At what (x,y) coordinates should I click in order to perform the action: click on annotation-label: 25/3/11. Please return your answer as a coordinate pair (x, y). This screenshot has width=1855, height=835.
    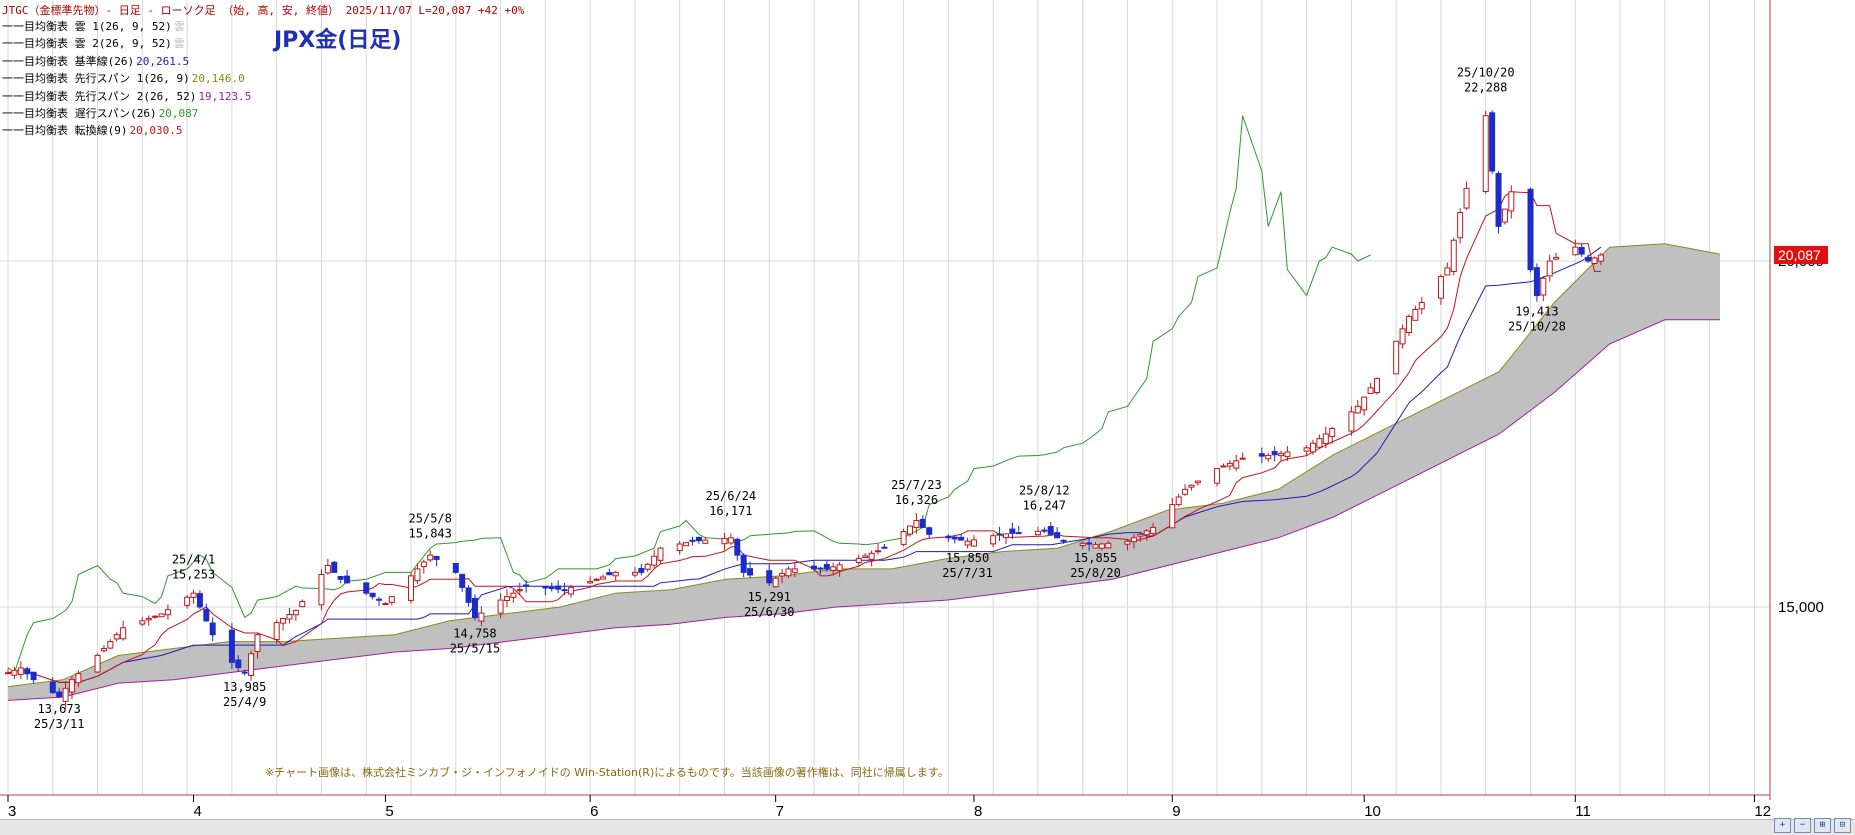
    Looking at the image, I should click on (59, 724).